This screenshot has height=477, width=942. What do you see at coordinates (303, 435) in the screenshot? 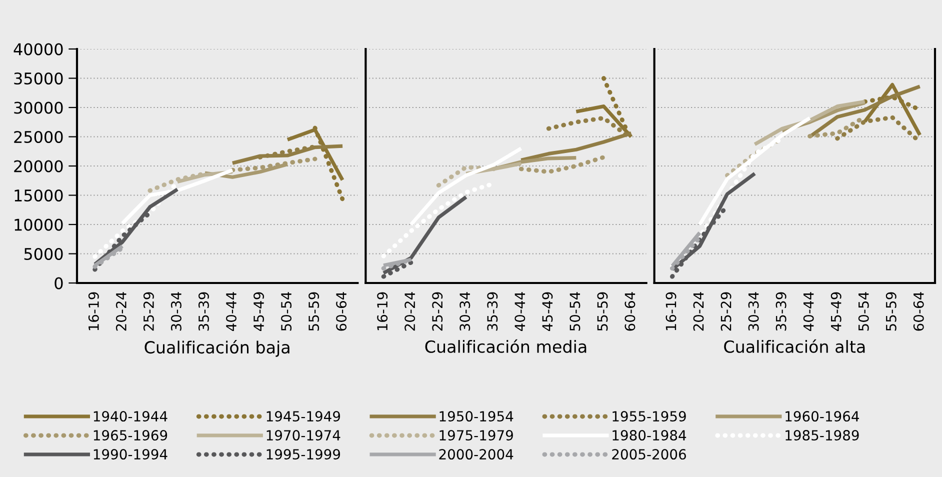
I see `legend-label: 1970-1974` at bounding box center [303, 435].